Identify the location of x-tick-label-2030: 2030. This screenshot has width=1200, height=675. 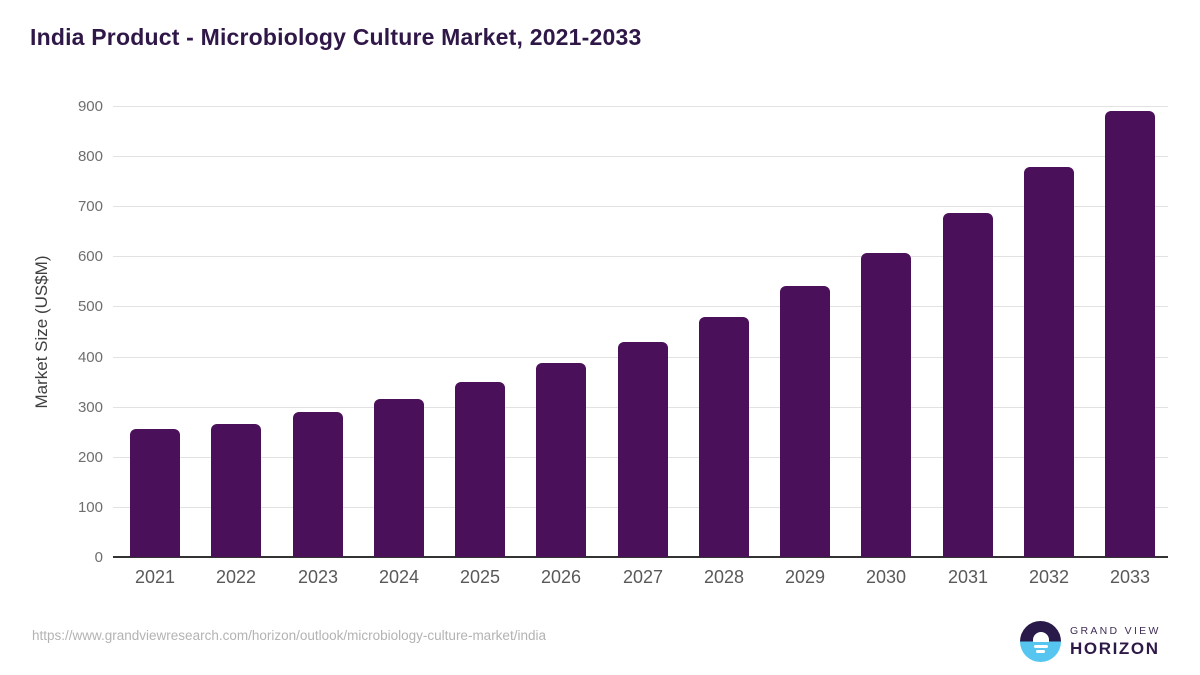
(886, 577).